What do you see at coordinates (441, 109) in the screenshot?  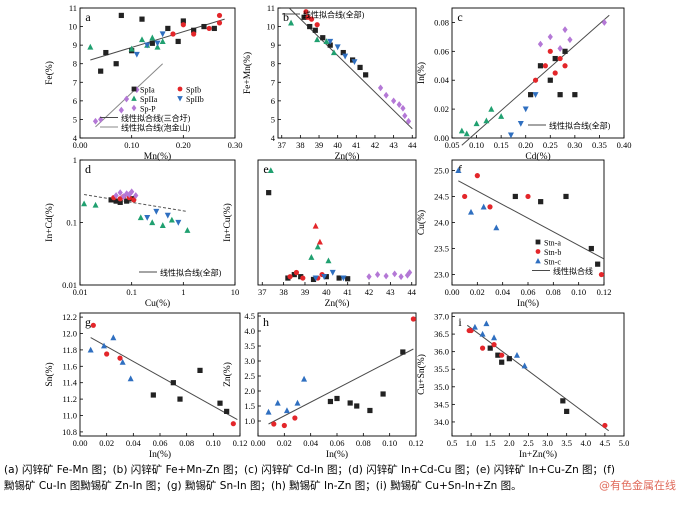 I see `y-tick-label: 0.02` at bounding box center [441, 109].